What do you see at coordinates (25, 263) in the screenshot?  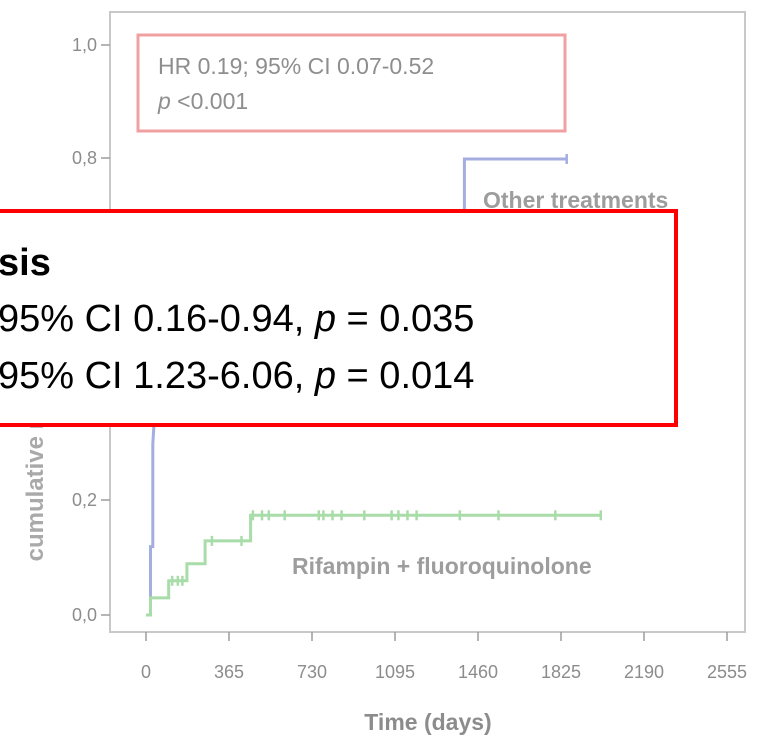 I see `overlay-title: sis` at bounding box center [25, 263].